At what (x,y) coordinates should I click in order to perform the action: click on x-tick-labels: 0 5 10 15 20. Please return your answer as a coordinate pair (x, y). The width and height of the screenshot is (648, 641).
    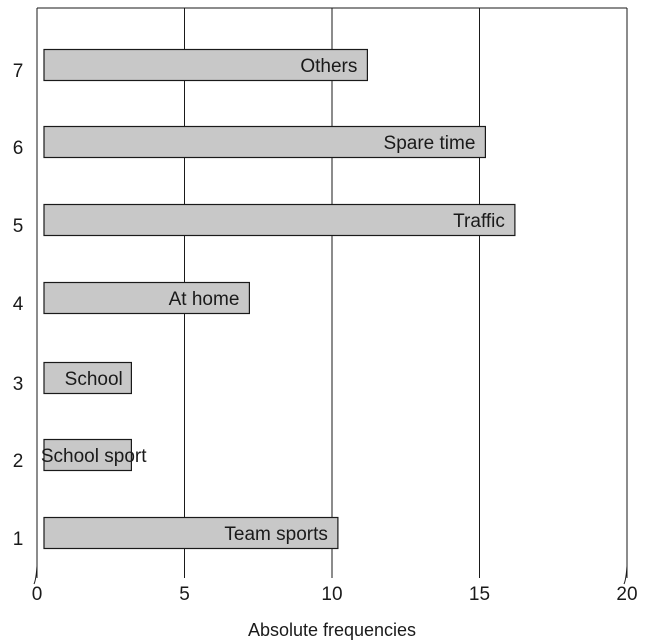
    Looking at the image, I should click on (335, 594).